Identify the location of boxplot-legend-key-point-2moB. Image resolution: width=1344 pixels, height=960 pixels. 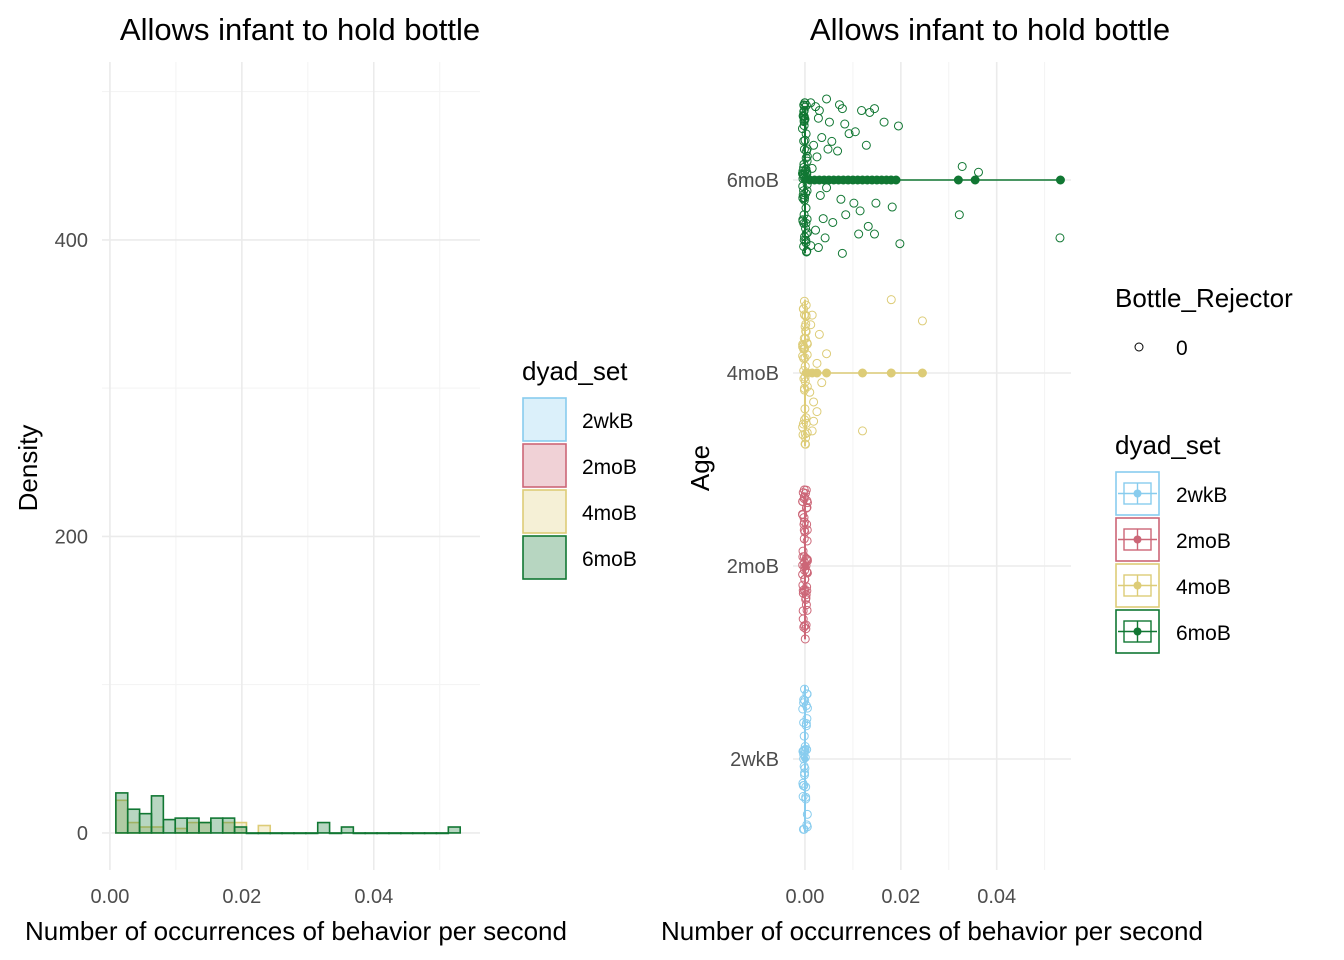
(1137, 539).